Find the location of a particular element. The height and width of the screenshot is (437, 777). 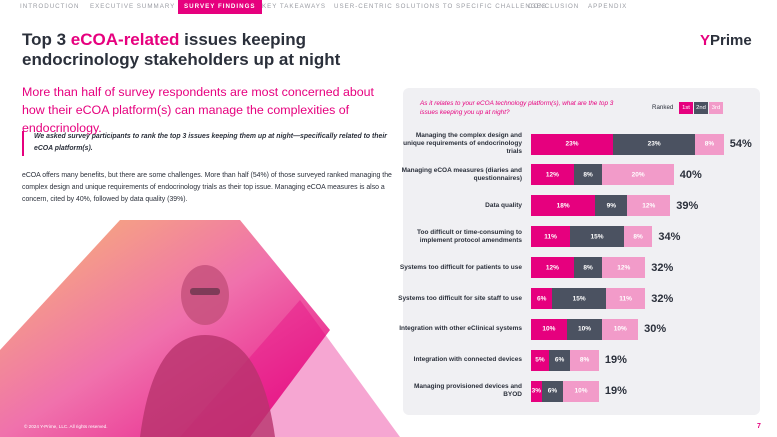

legend-entry: 3rd is located at coordinates (716, 108).